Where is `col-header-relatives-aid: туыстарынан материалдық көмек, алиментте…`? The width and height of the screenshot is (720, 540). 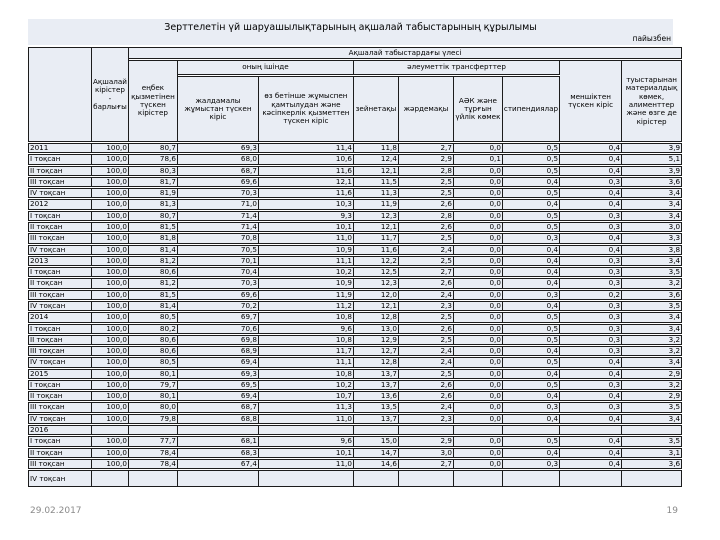 col-header-relatives-aid: туыстарынан материалдық көмек, алиментте… is located at coordinates (652, 101).